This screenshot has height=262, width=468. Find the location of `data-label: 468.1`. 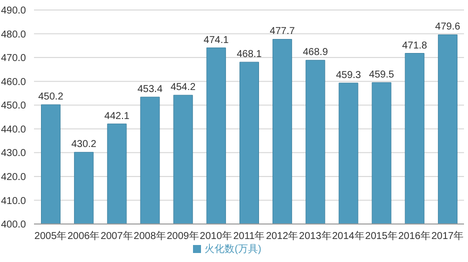

data-label: 468.1 is located at coordinates (249, 54).